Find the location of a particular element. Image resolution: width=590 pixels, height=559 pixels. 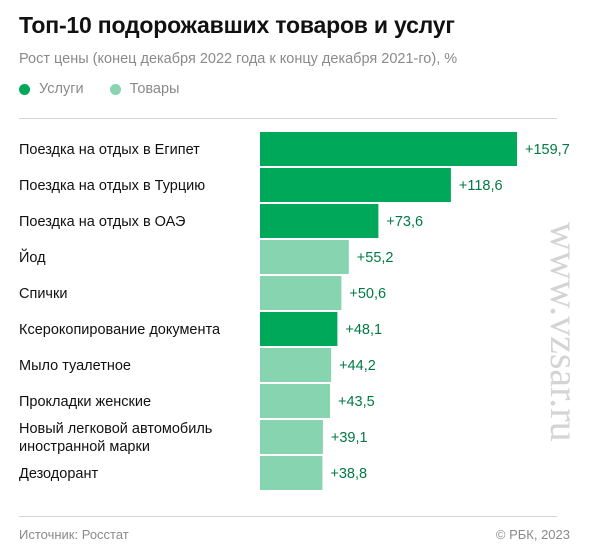

value-label-2: +118,6 is located at coordinates (481, 186).